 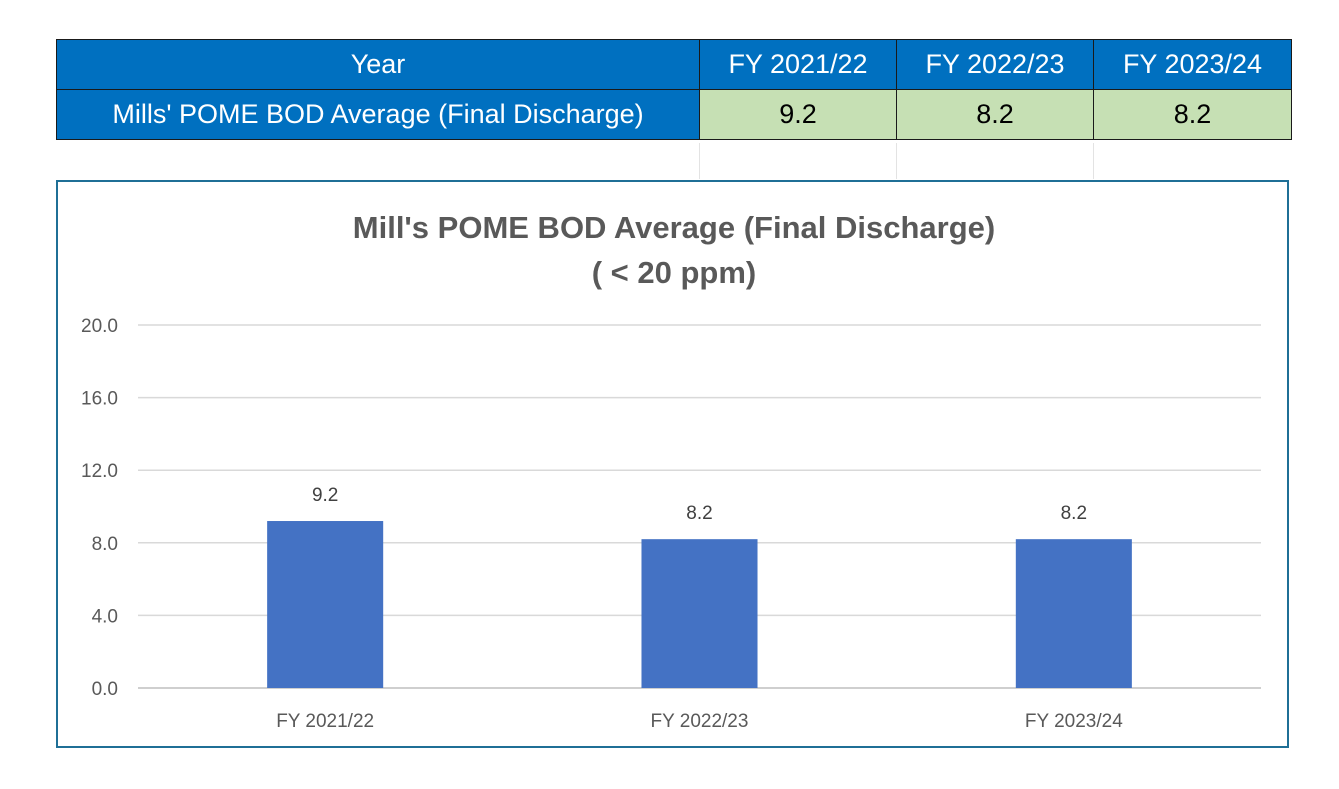 What do you see at coordinates (105, 689) in the screenshot?
I see `y-tick-label: 0.0` at bounding box center [105, 689].